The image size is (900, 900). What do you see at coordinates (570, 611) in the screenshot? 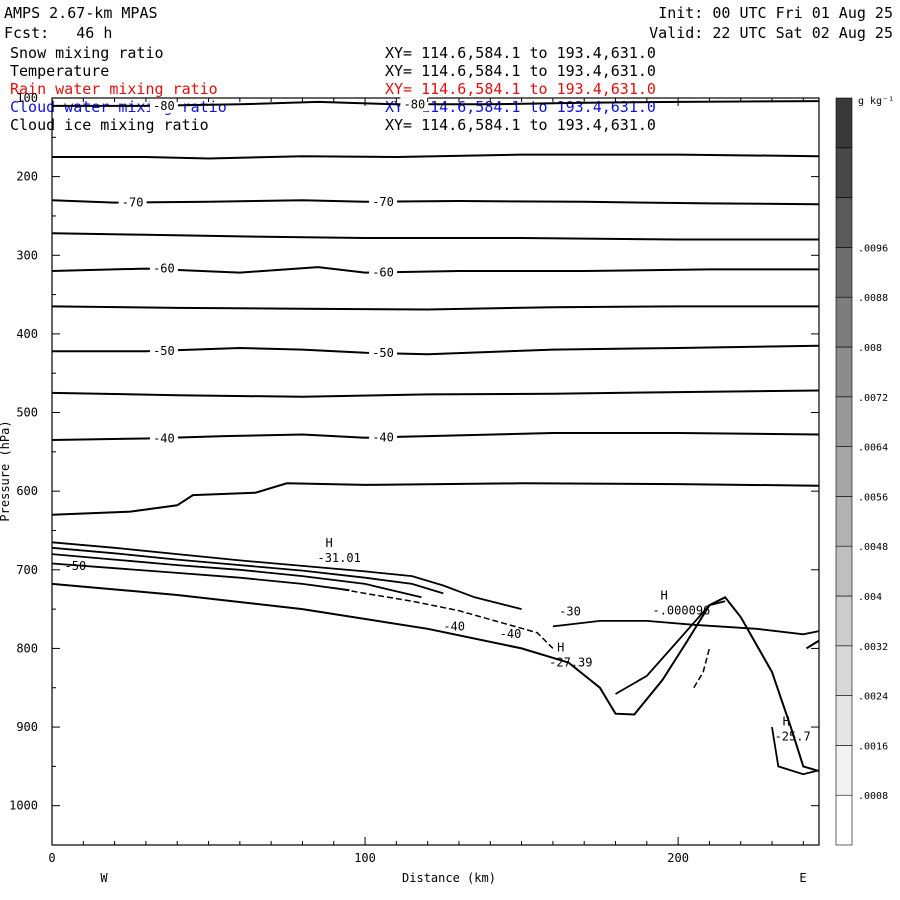
I see `contour-label: -30` at bounding box center [570, 611].